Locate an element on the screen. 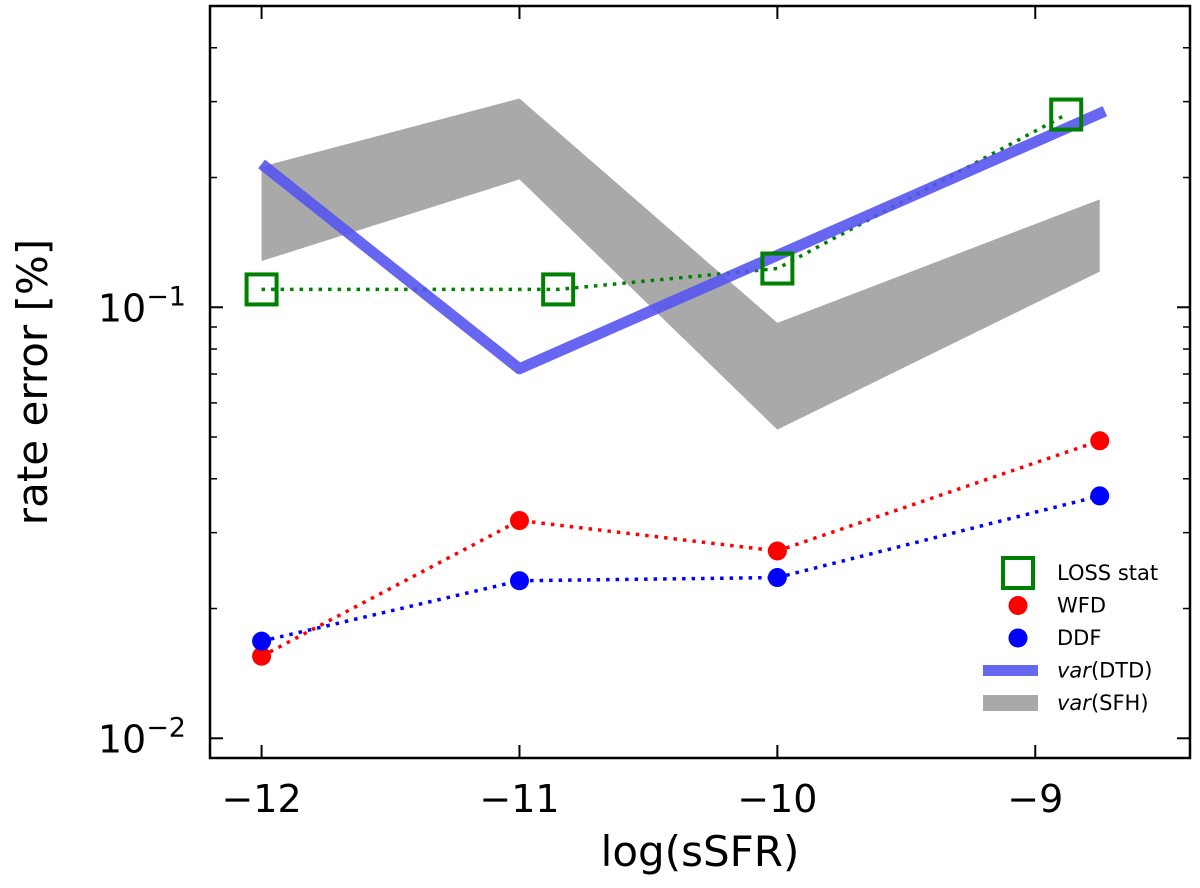  legend-var-sfh-label: var(SFH) is located at coordinates (1103, 703).